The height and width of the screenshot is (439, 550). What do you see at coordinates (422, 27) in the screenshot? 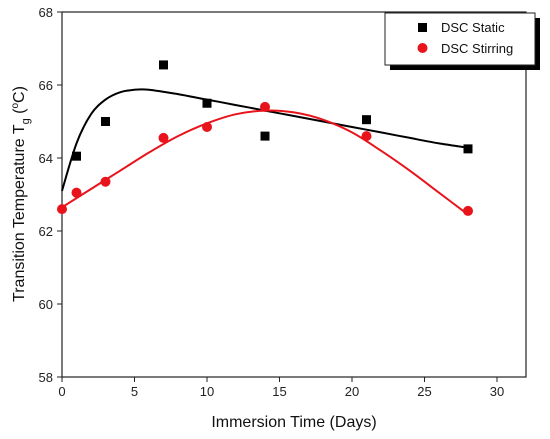
I see `legend-marker-static` at bounding box center [422, 27].